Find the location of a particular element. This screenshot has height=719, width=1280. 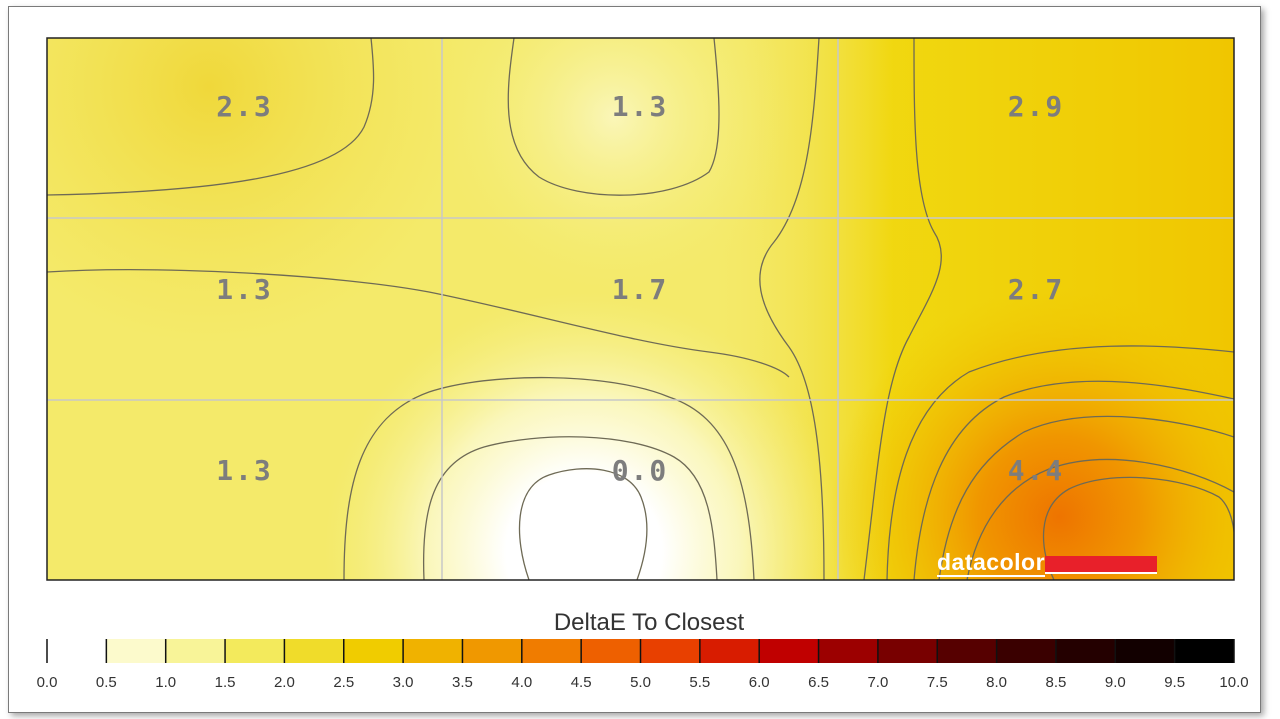

logo-wordmark: datacolor is located at coordinates (991, 563).